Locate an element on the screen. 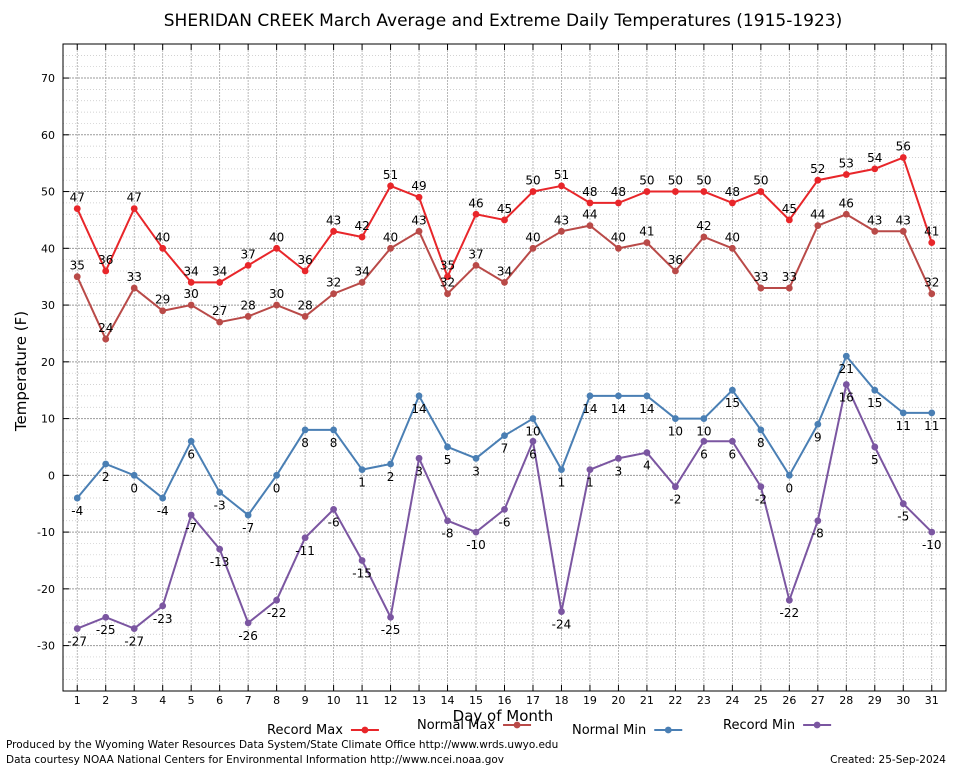  normal-max-value-label: 27 is located at coordinates (219, 311).